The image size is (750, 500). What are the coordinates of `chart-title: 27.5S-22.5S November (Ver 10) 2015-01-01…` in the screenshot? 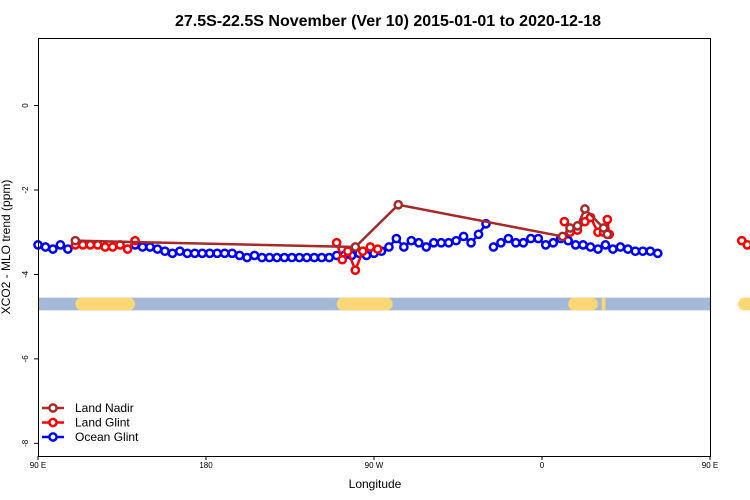 It's located at (388, 21).